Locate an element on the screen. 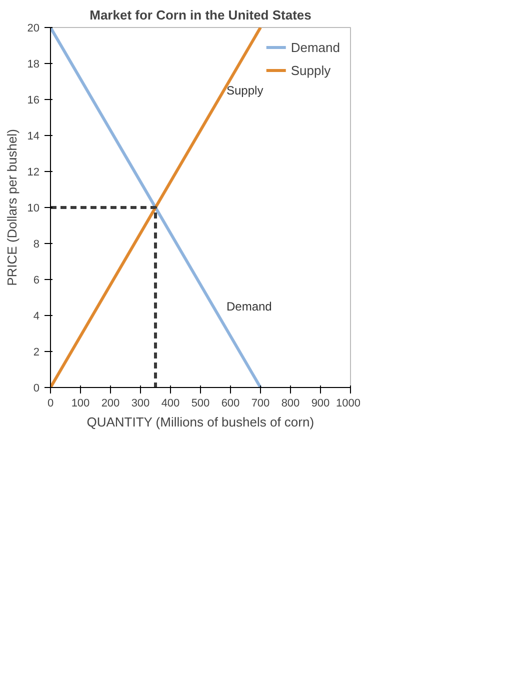  x-tick-label: 900 is located at coordinates (320, 404).